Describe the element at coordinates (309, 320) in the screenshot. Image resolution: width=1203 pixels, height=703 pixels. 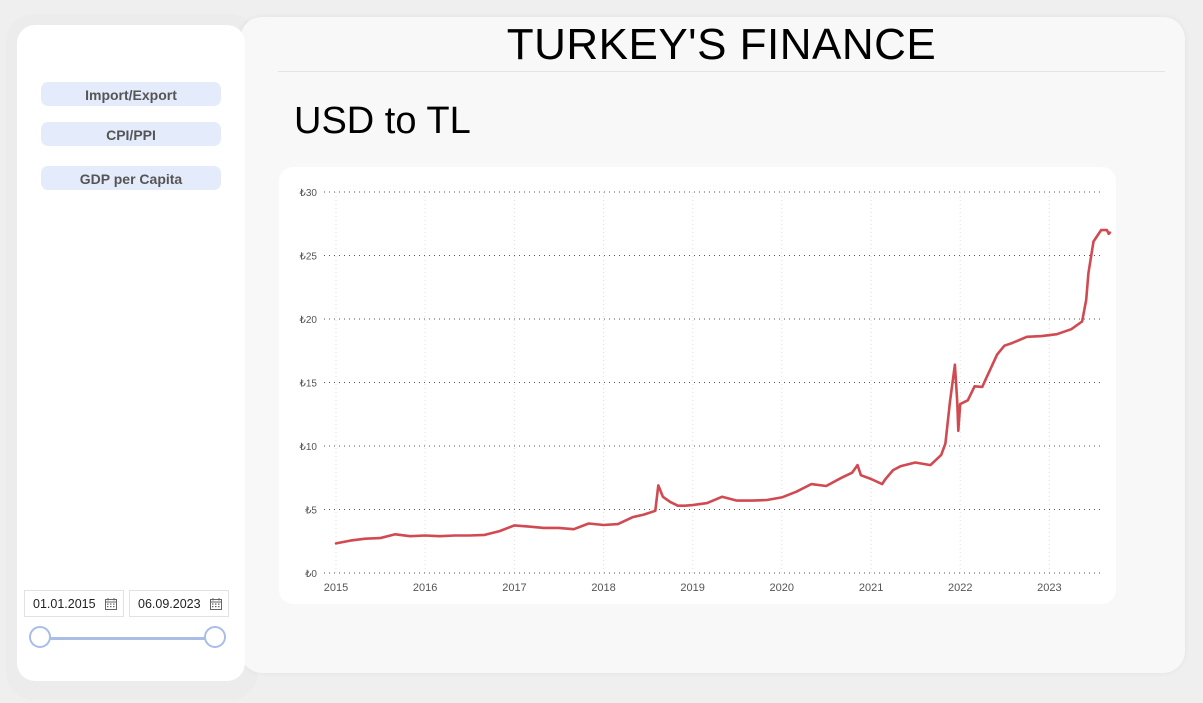
I see `y-tick-label: ₺20` at that location.